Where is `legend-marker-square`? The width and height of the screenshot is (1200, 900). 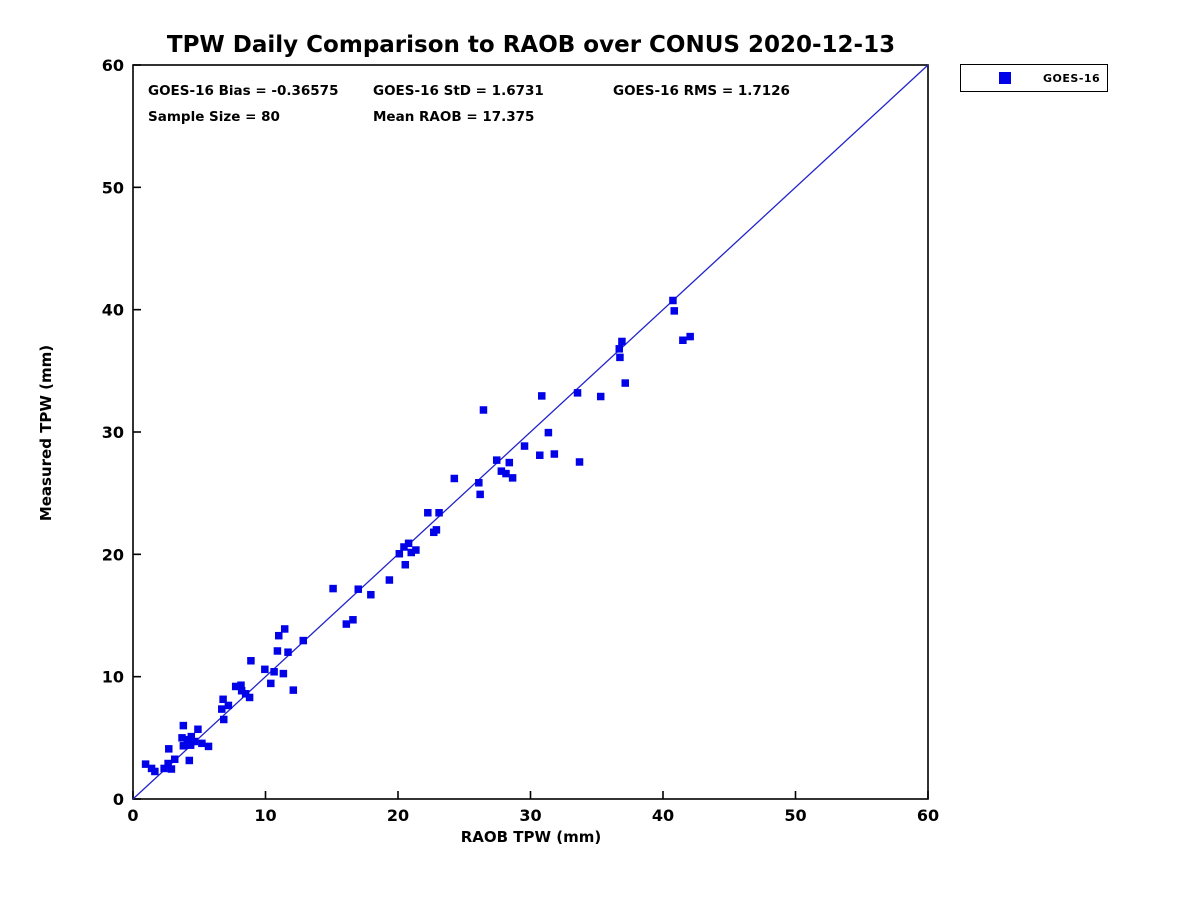
legend-marker-square is located at coordinates (1005, 78).